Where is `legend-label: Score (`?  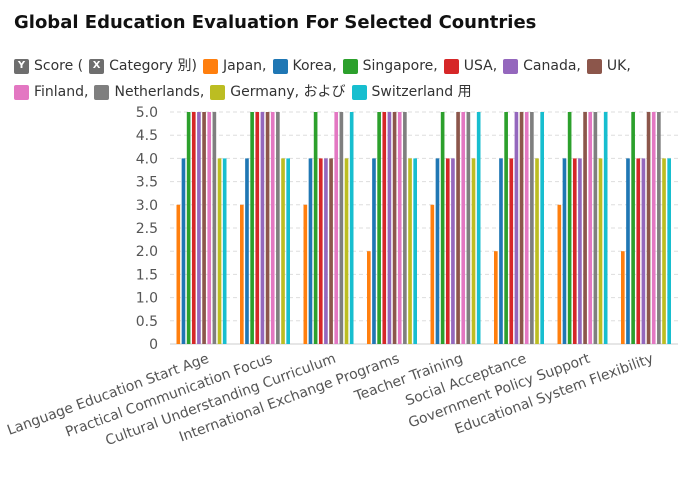 legend-label: Score ( is located at coordinates (59, 66).